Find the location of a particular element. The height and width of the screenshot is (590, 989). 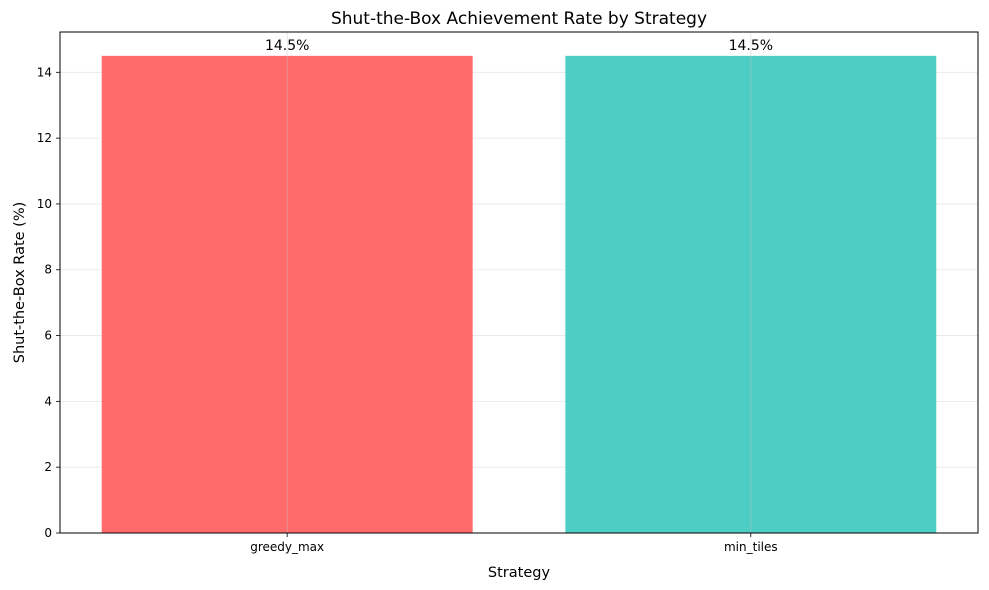

y-tick-label: 10 is located at coordinates (44, 204).